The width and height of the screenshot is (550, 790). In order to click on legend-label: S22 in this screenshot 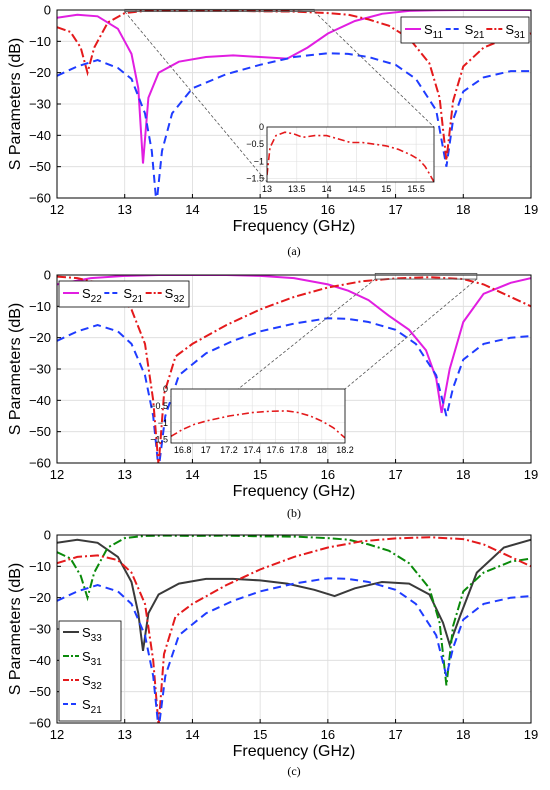, I will do `click(92, 295)`.